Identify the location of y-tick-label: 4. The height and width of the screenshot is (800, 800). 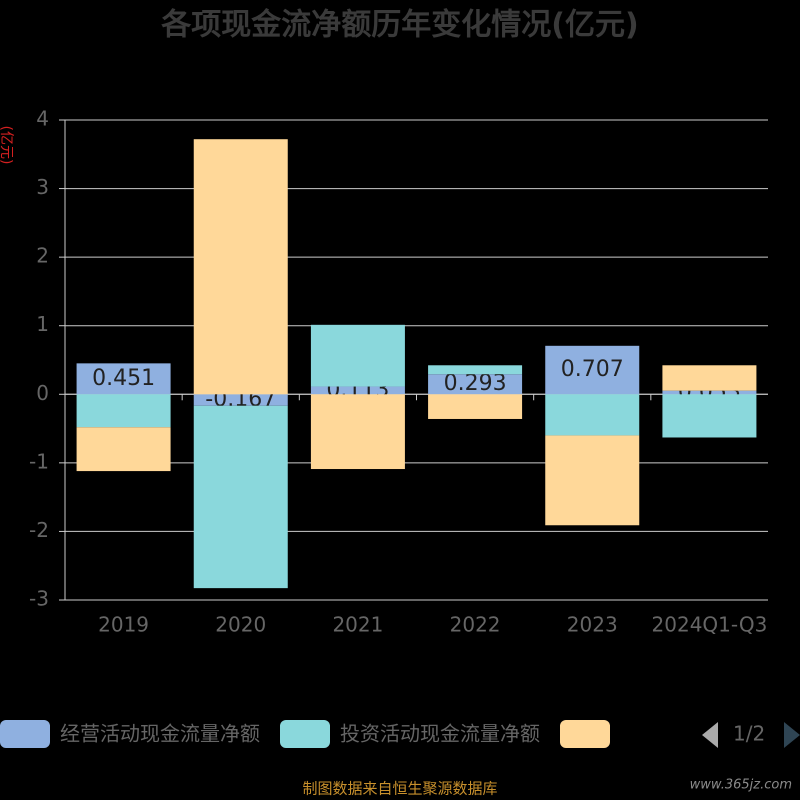
(42, 119).